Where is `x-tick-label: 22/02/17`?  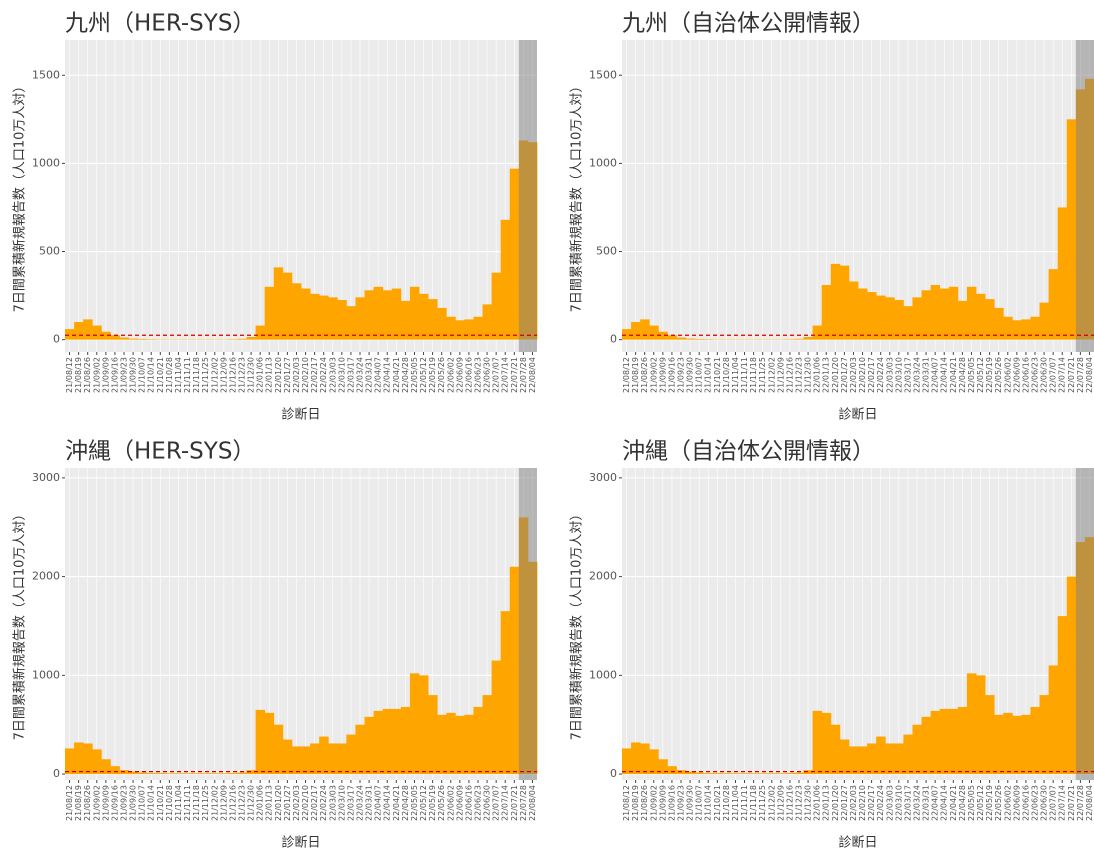 x-tick-label: 22/02/17 is located at coordinates (871, 803).